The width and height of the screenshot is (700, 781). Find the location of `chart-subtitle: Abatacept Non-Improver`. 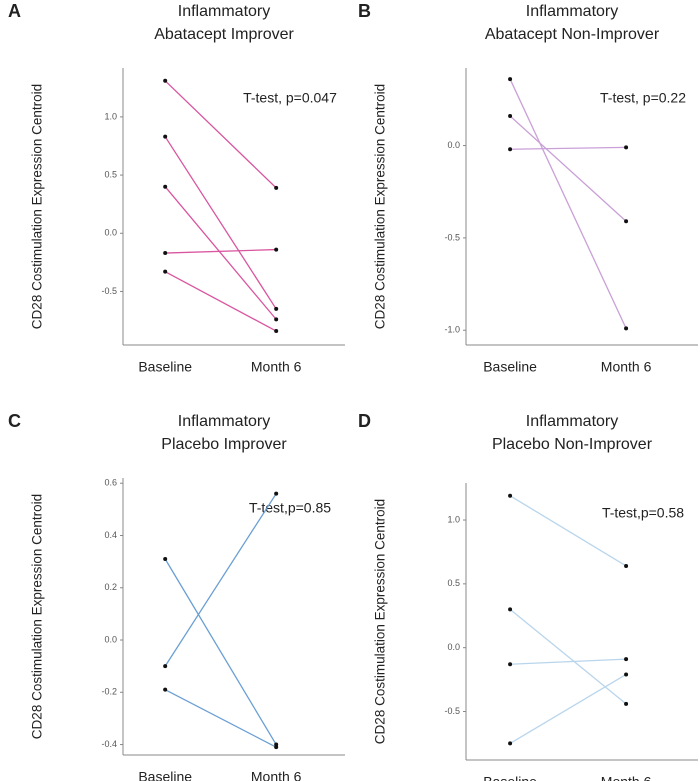

chart-subtitle: Abatacept Non-Improver is located at coordinates (572, 34).